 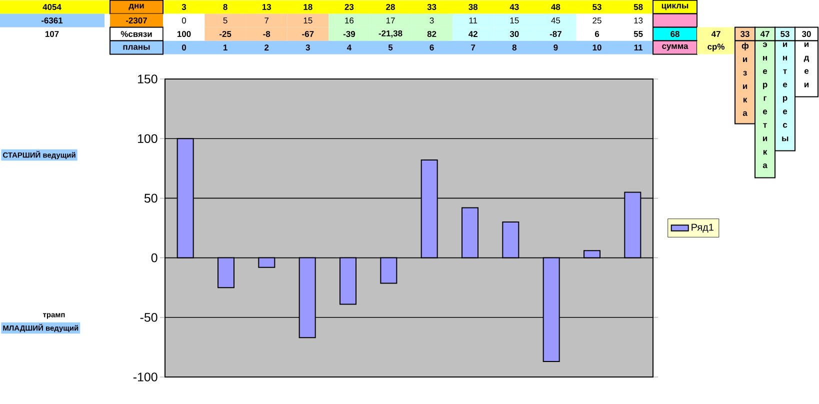 I want to click on text: 107, so click(x=52, y=34).